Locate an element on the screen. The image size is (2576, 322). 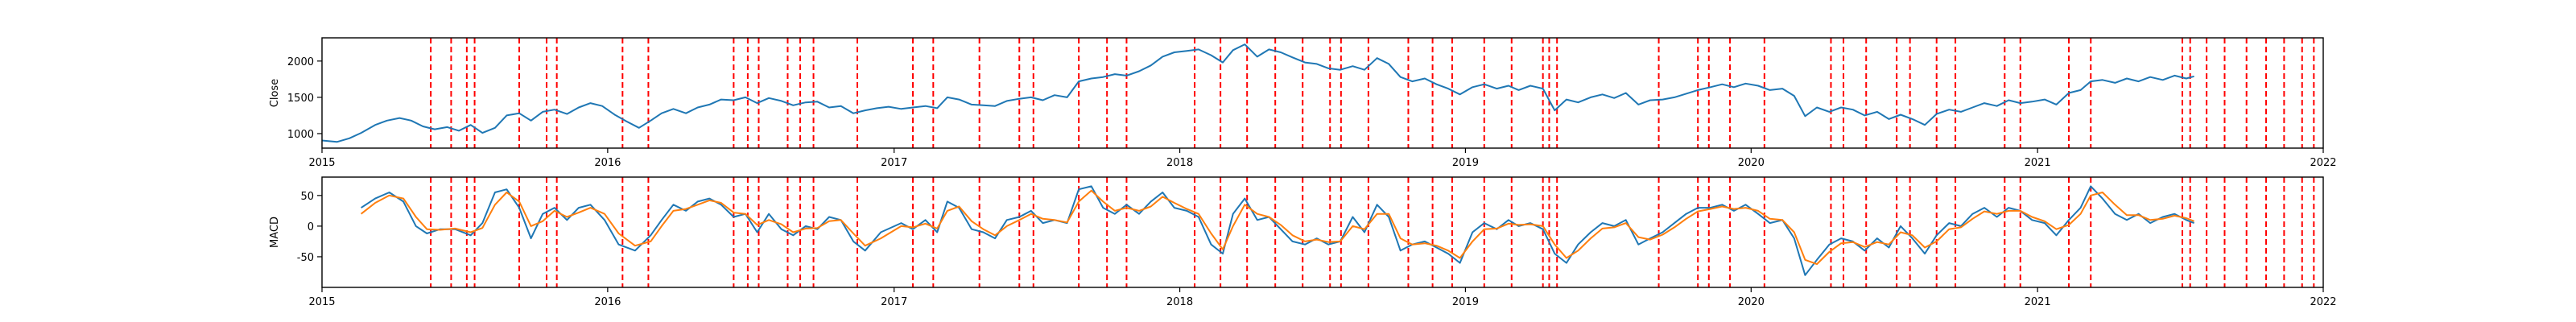
close-x-tick-label: 2018 is located at coordinates (1179, 163).